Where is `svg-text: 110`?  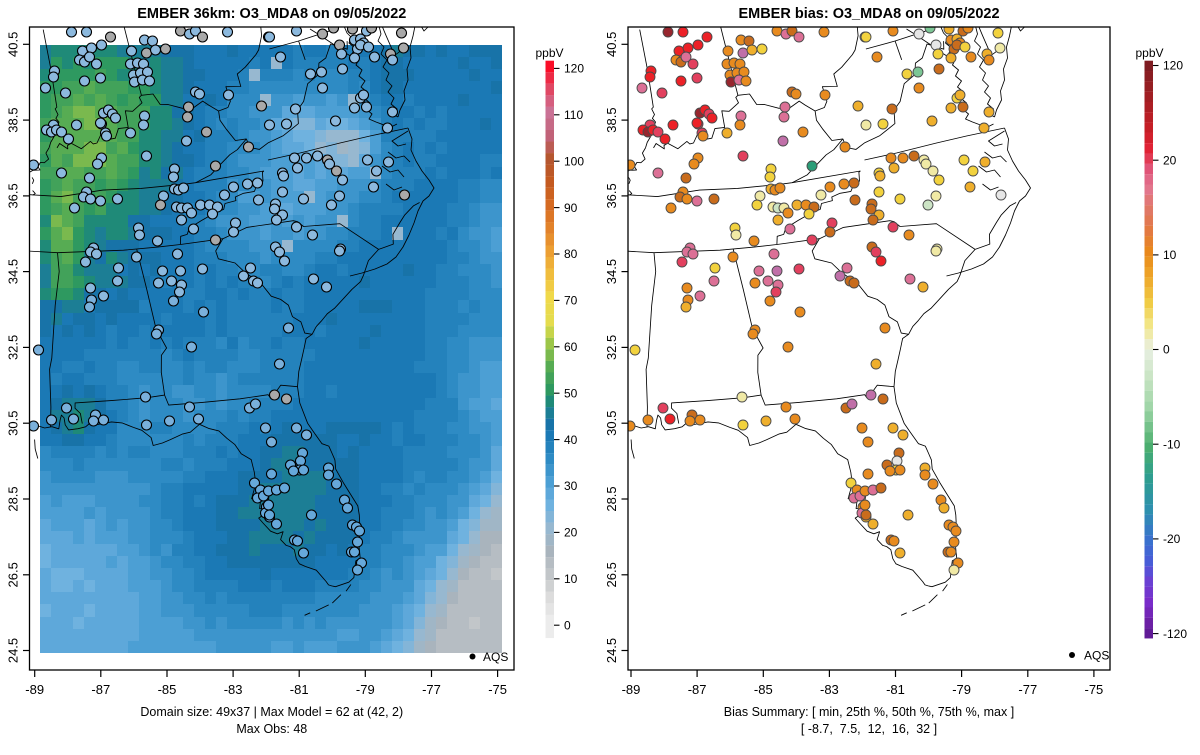
svg-text: 110 is located at coordinates (573, 115).